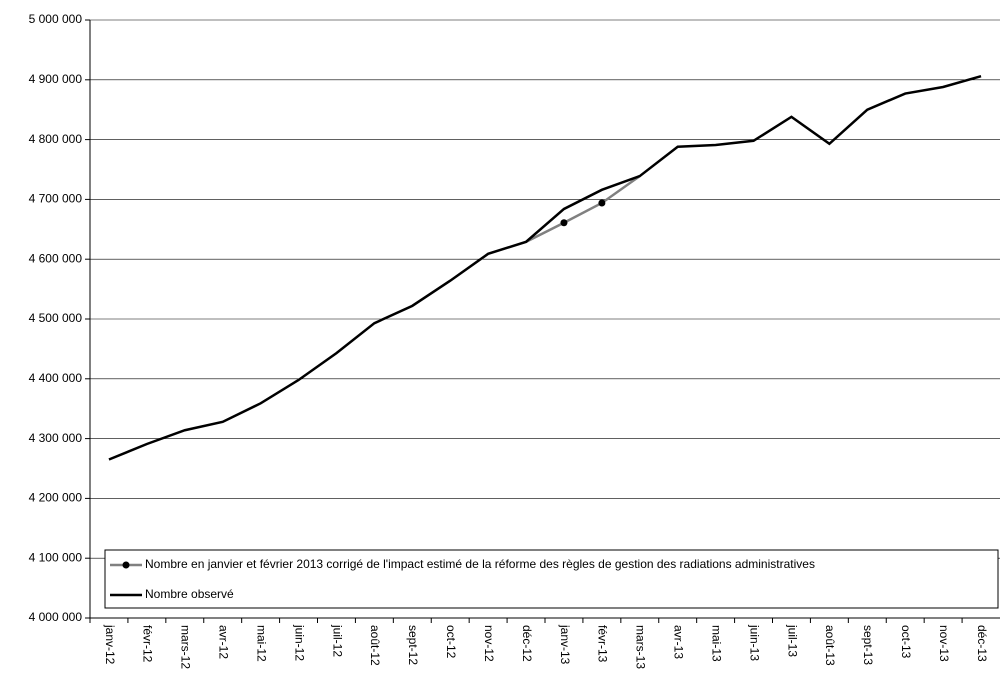 The image size is (1001, 681). I want to click on y-tick-label: 4 000 000, so click(56, 617).